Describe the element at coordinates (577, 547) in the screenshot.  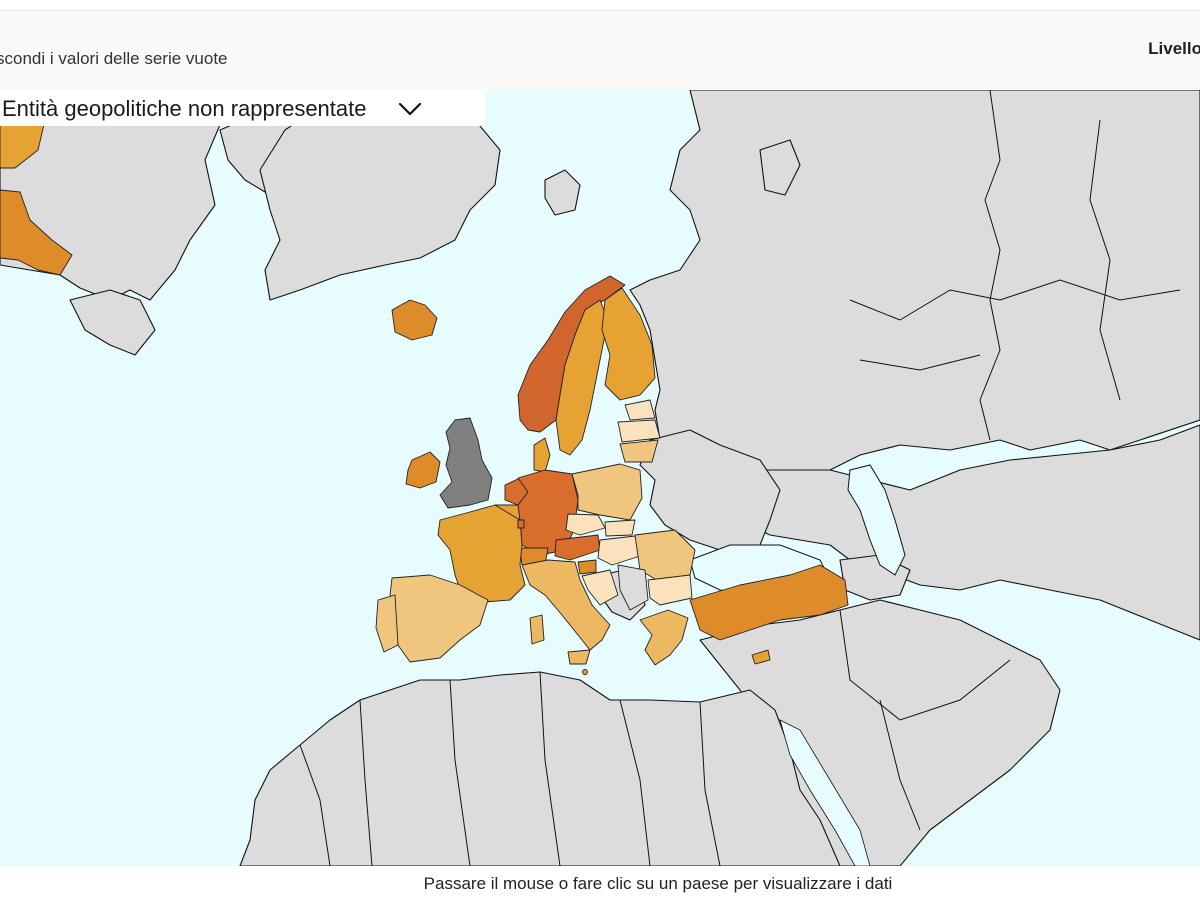
I see `region-austria` at that location.